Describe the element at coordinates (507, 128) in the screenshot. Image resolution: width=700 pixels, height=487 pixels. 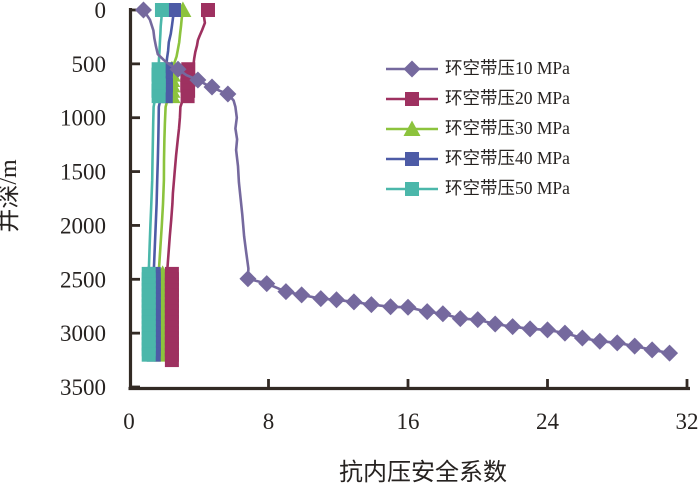
I see `legend-label: 环空带压30 MPa` at that location.